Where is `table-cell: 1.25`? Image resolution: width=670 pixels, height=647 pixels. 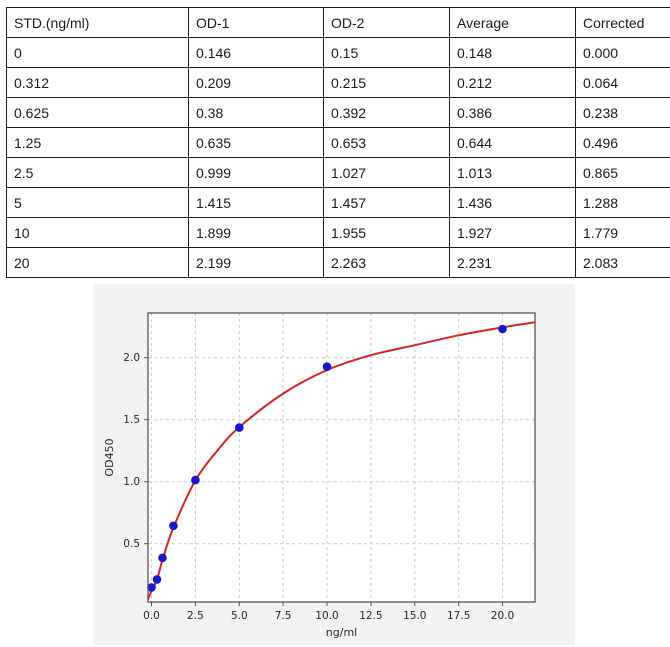 table-cell: 1.25 is located at coordinates (97, 142).